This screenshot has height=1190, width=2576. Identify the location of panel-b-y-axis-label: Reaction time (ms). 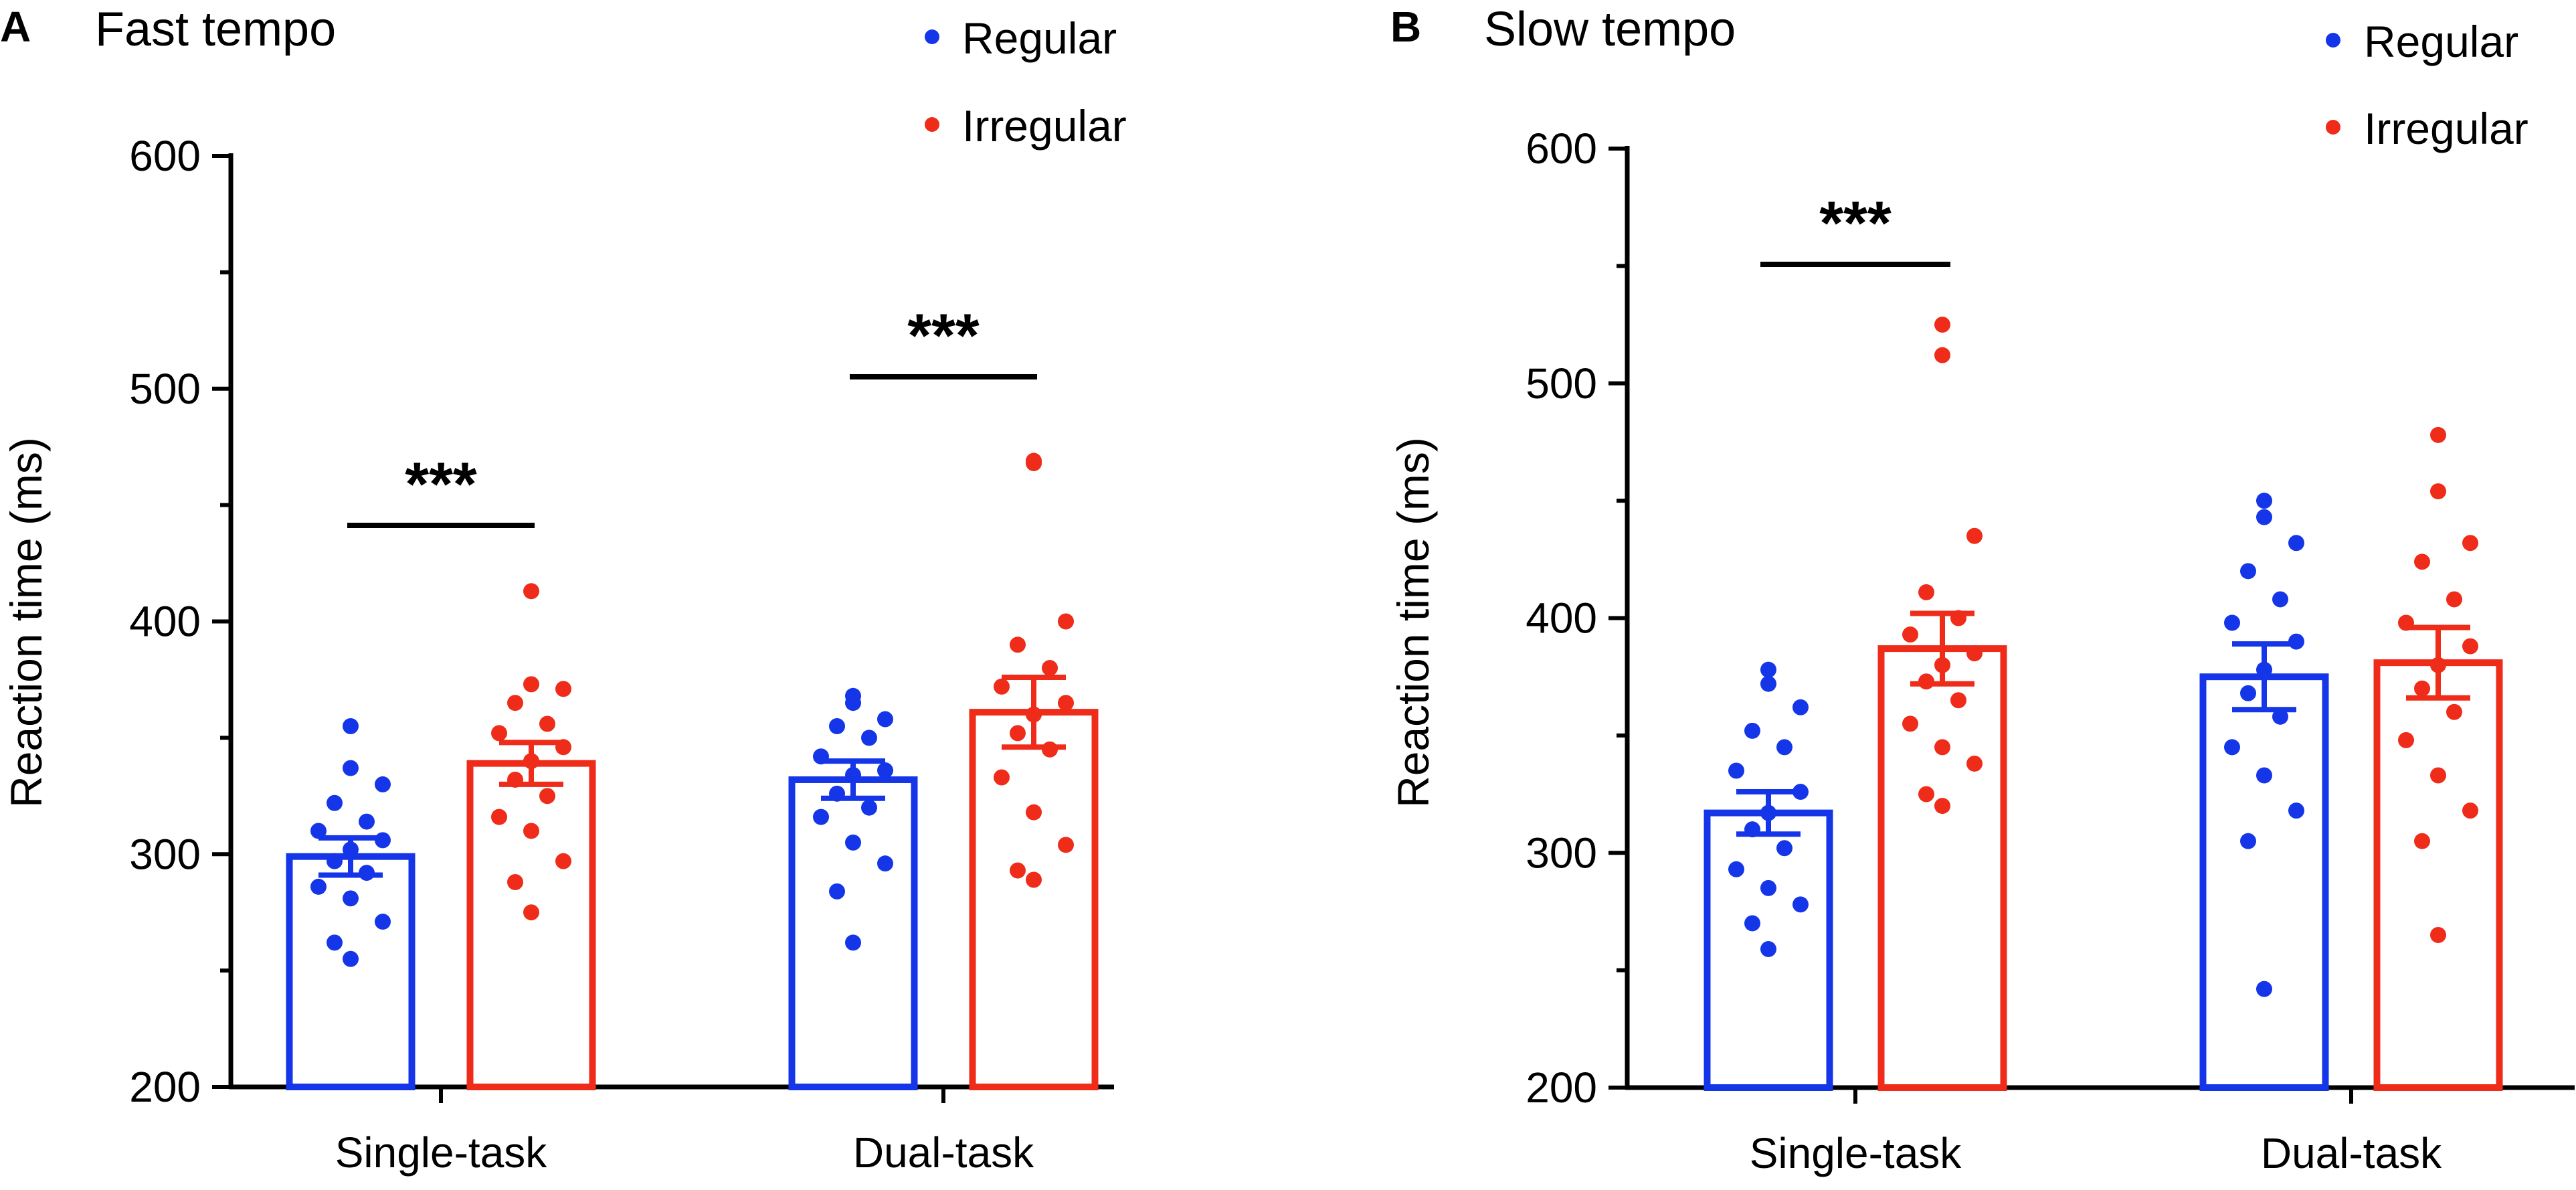
(1413, 622).